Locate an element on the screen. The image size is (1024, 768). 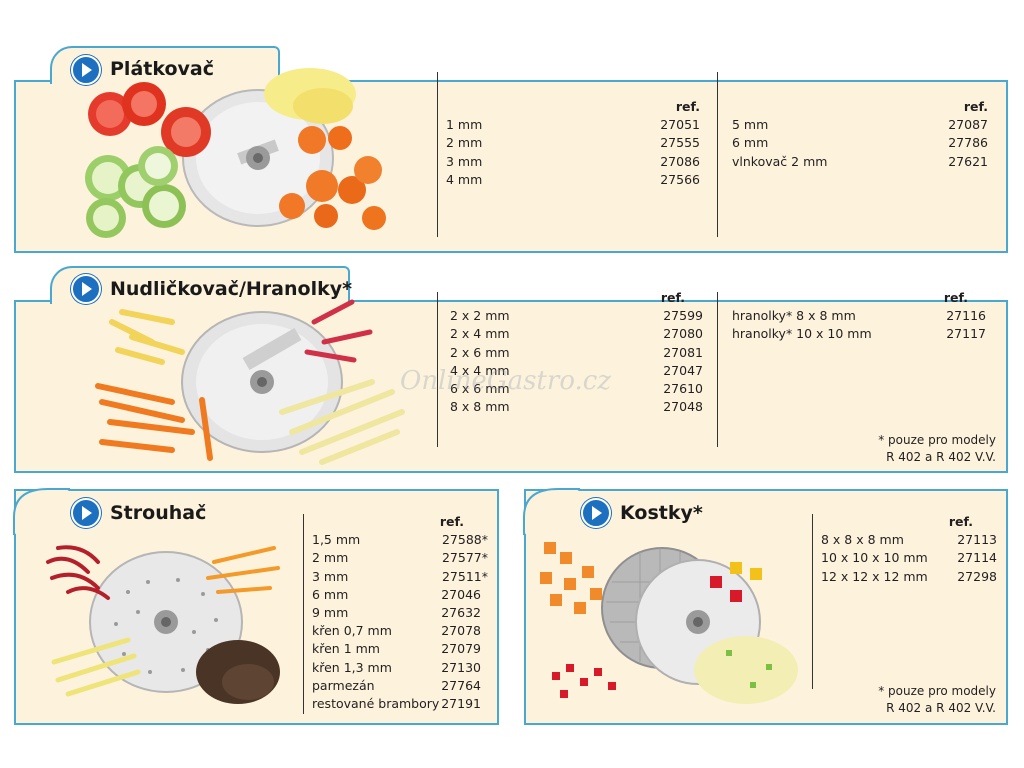
table-row: 6 mm 27786 is located at coordinates (860, 143).